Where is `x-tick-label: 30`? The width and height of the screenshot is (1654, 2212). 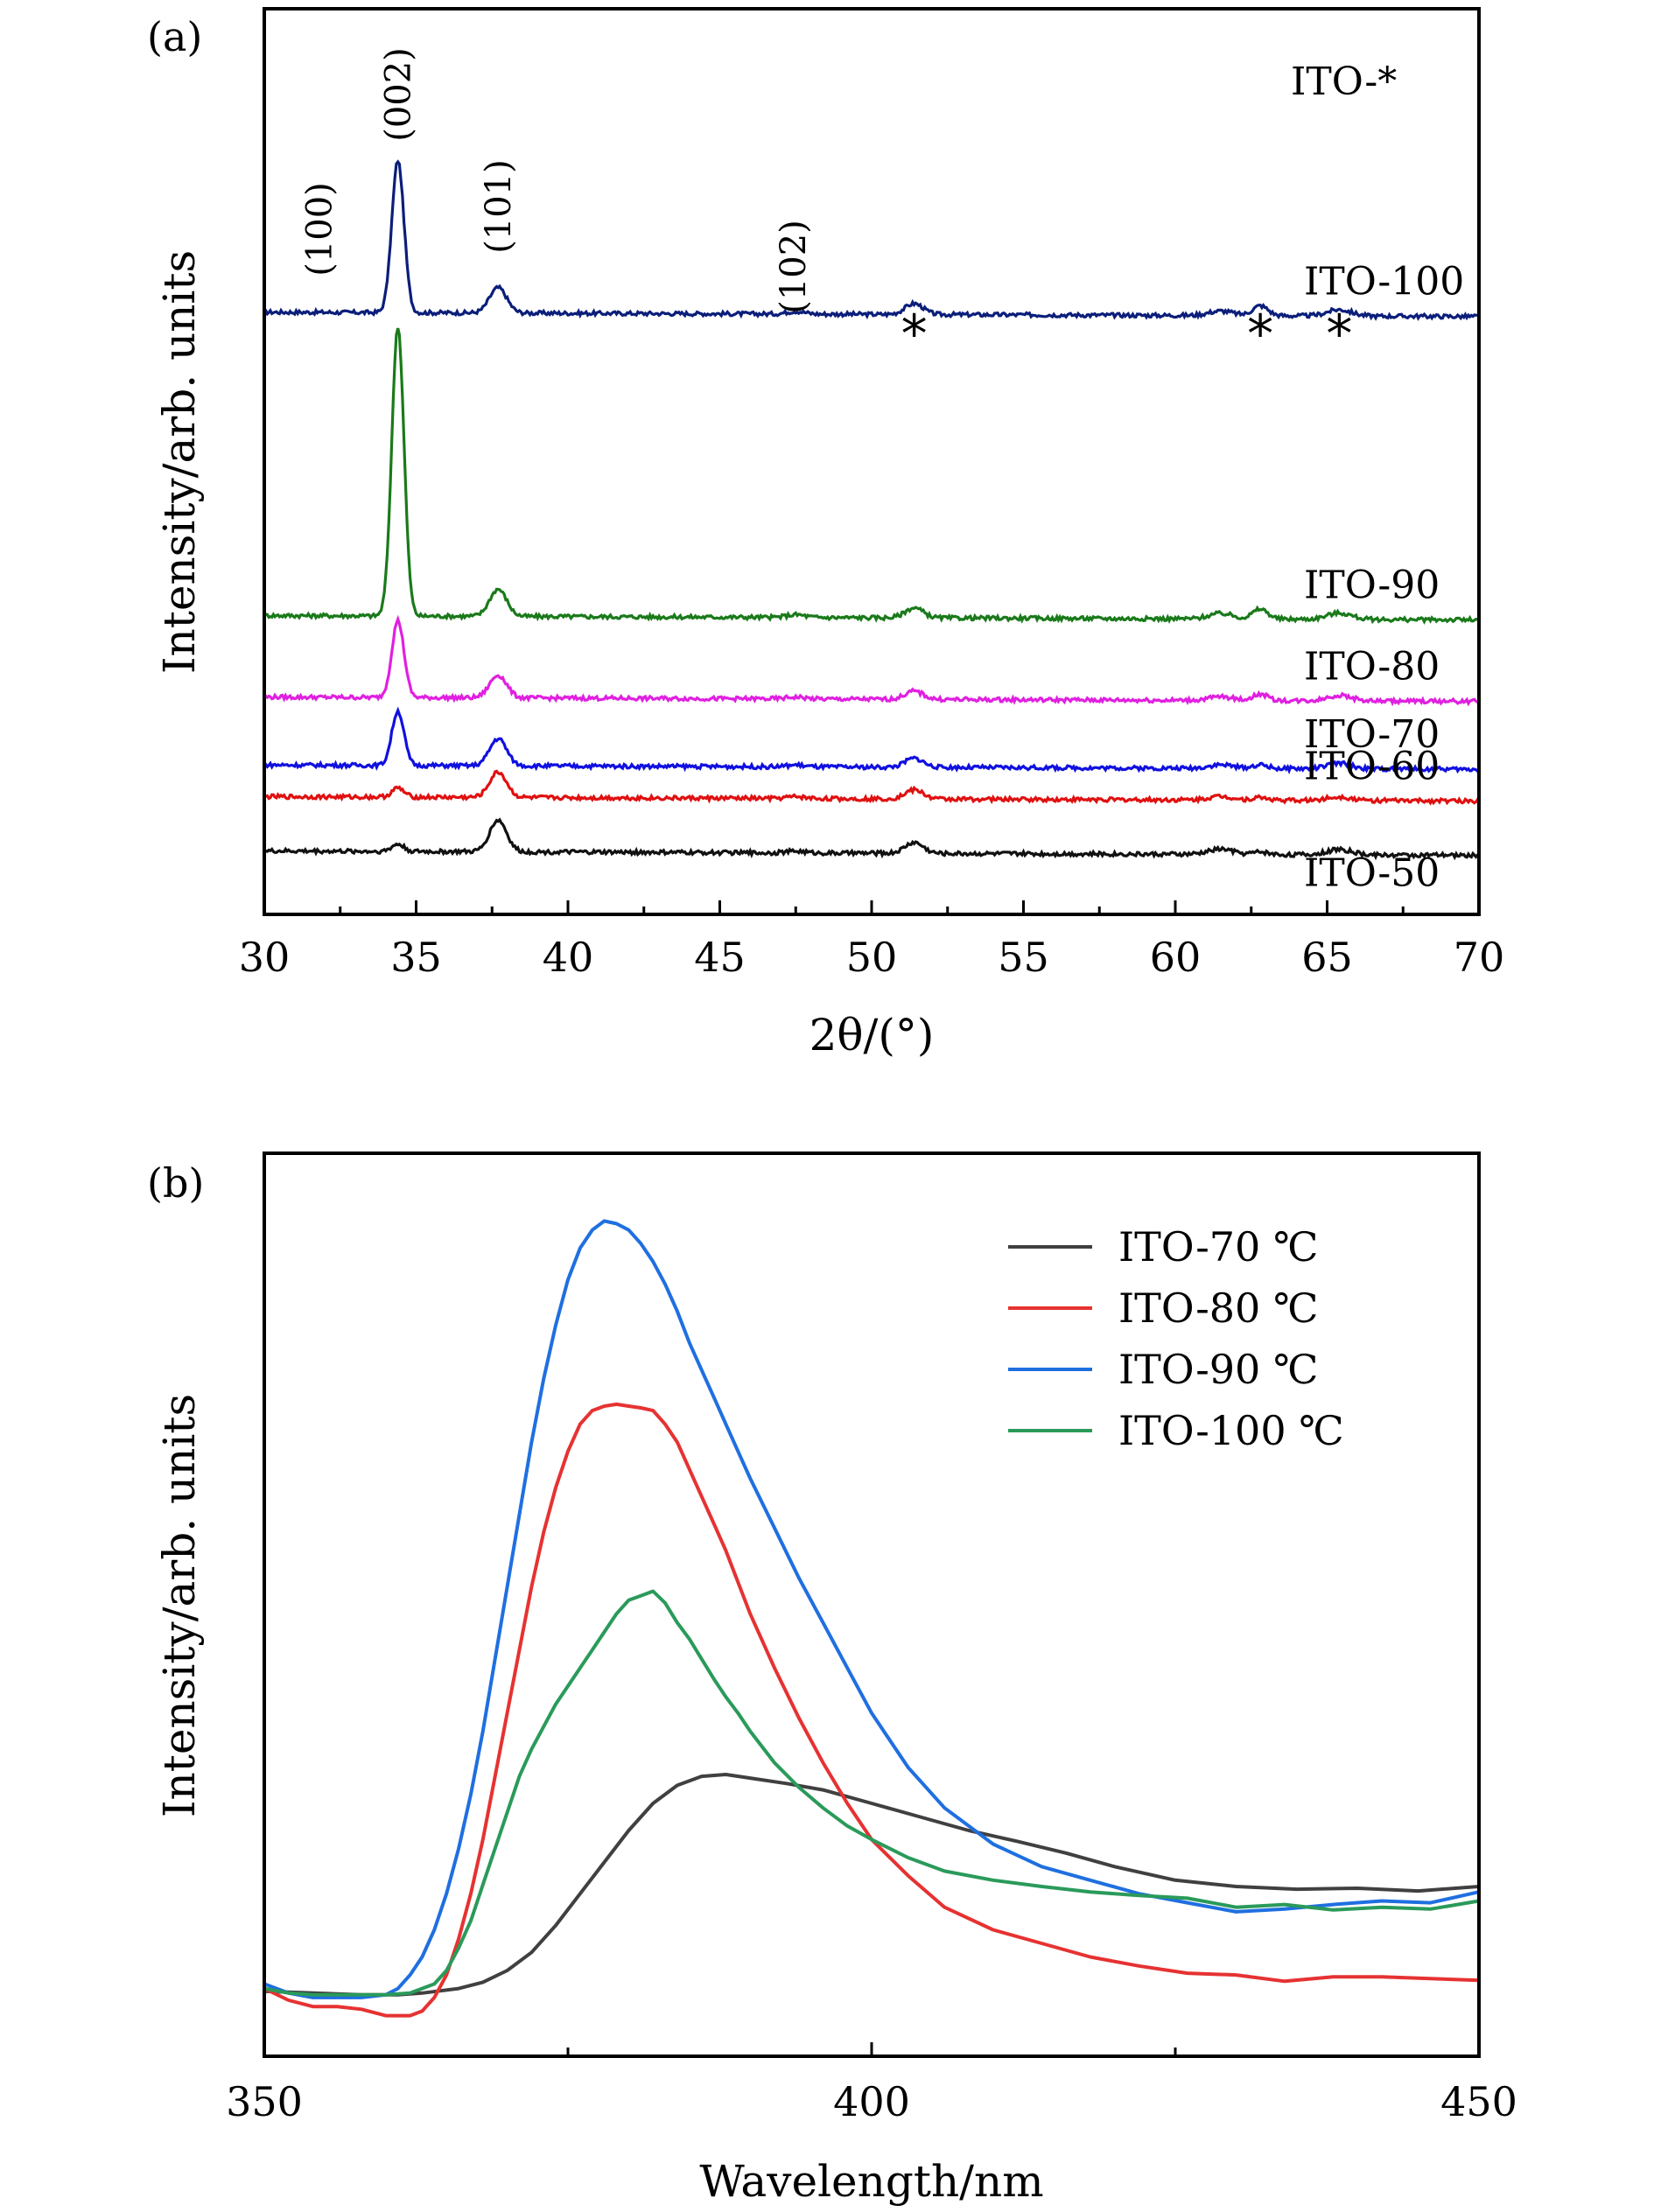
x-tick-label: 30 is located at coordinates (265, 957).